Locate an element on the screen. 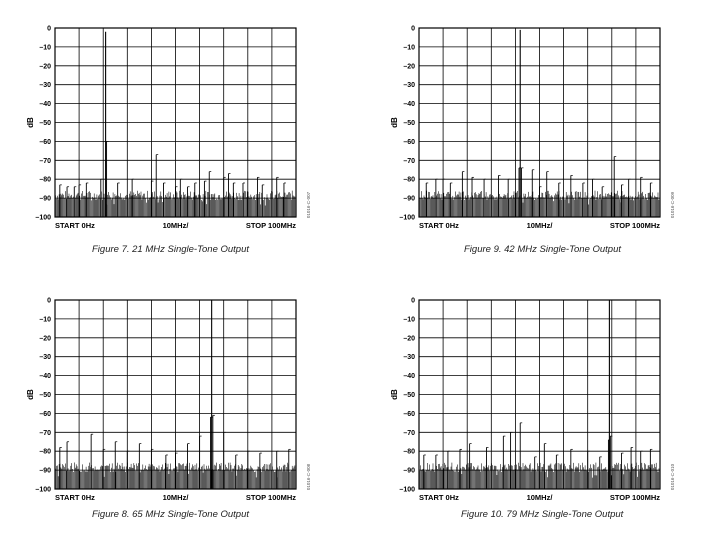  plot-frame is located at coordinates (539, 394).